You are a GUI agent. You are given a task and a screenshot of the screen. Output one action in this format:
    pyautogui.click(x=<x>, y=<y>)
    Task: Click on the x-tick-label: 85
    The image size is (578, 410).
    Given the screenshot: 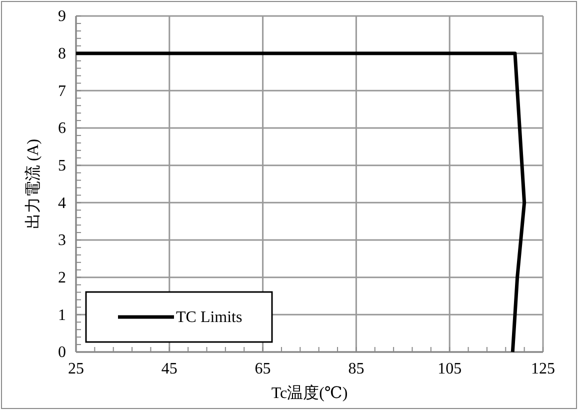 What is the action you would take?
    pyautogui.click(x=356, y=369)
    